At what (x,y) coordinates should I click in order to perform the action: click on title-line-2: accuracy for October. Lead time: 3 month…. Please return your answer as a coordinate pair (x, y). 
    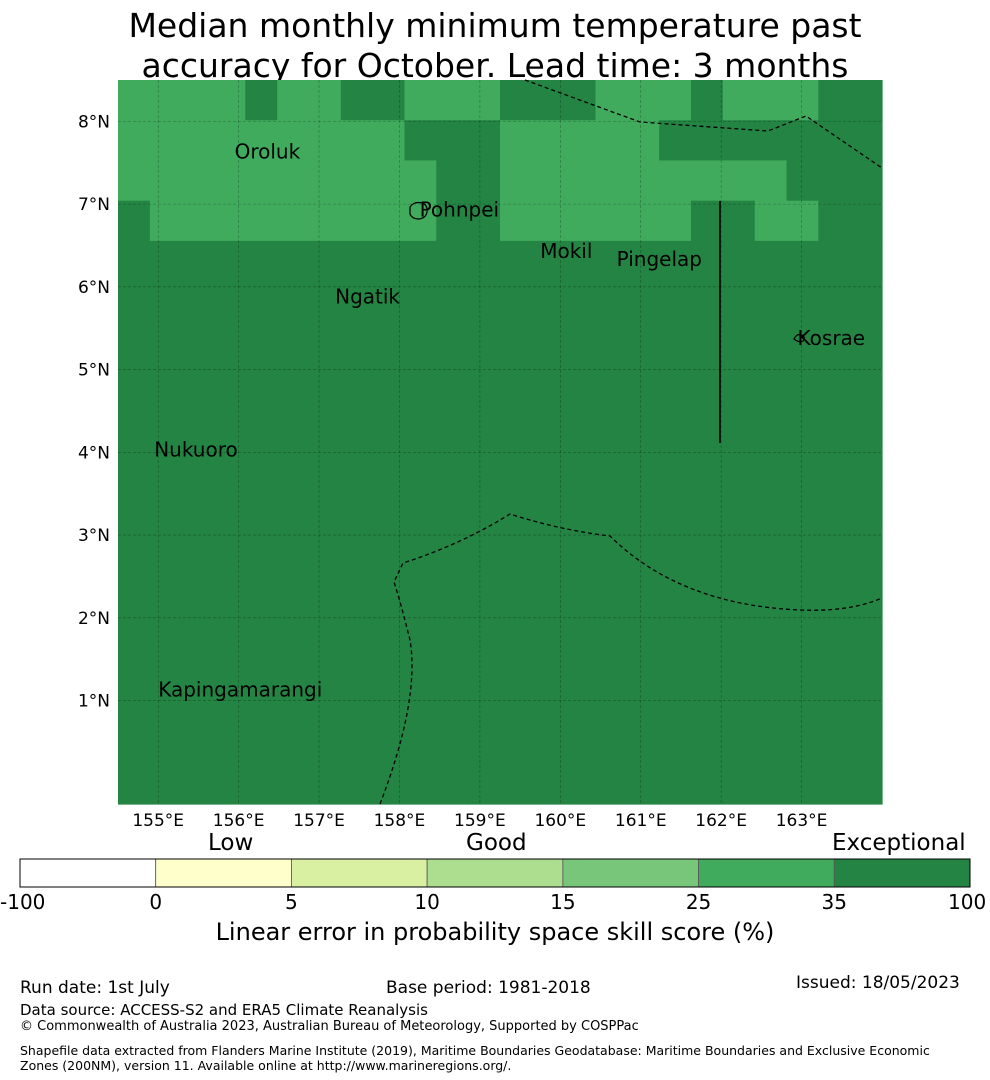
    Looking at the image, I should click on (495, 65).